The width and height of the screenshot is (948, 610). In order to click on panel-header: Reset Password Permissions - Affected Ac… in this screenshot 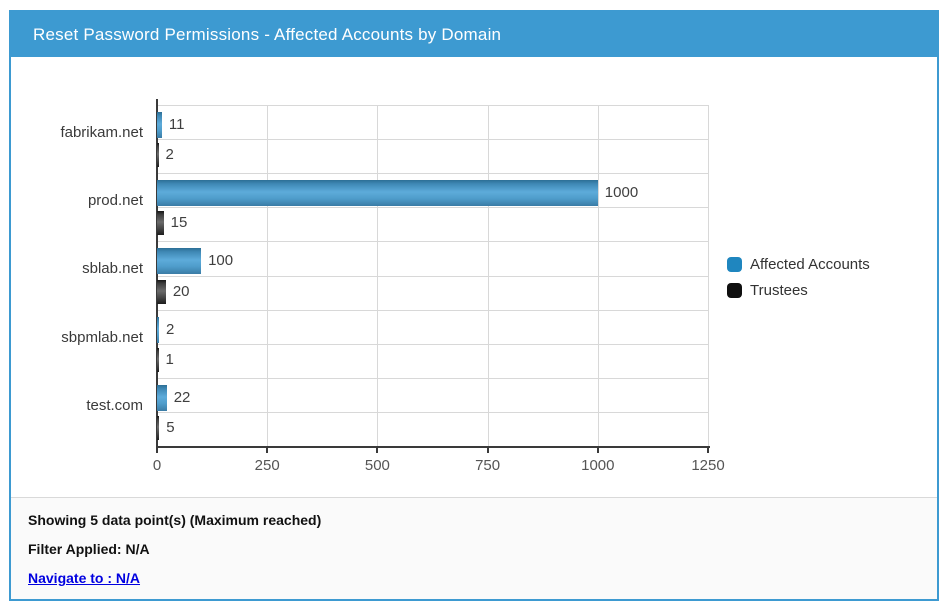, I will do `click(474, 34)`.